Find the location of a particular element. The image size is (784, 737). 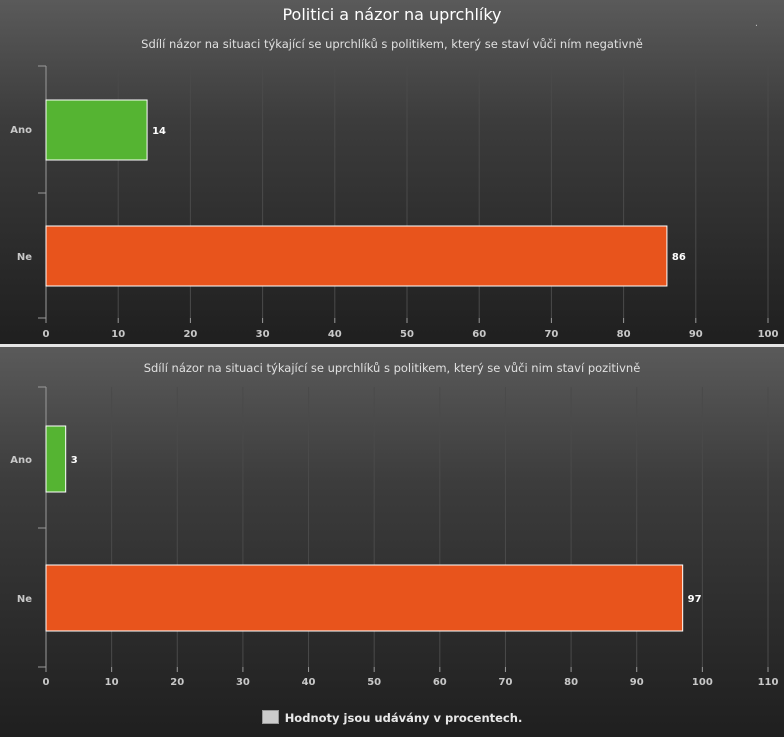

data-label: 3 is located at coordinates (74, 460).